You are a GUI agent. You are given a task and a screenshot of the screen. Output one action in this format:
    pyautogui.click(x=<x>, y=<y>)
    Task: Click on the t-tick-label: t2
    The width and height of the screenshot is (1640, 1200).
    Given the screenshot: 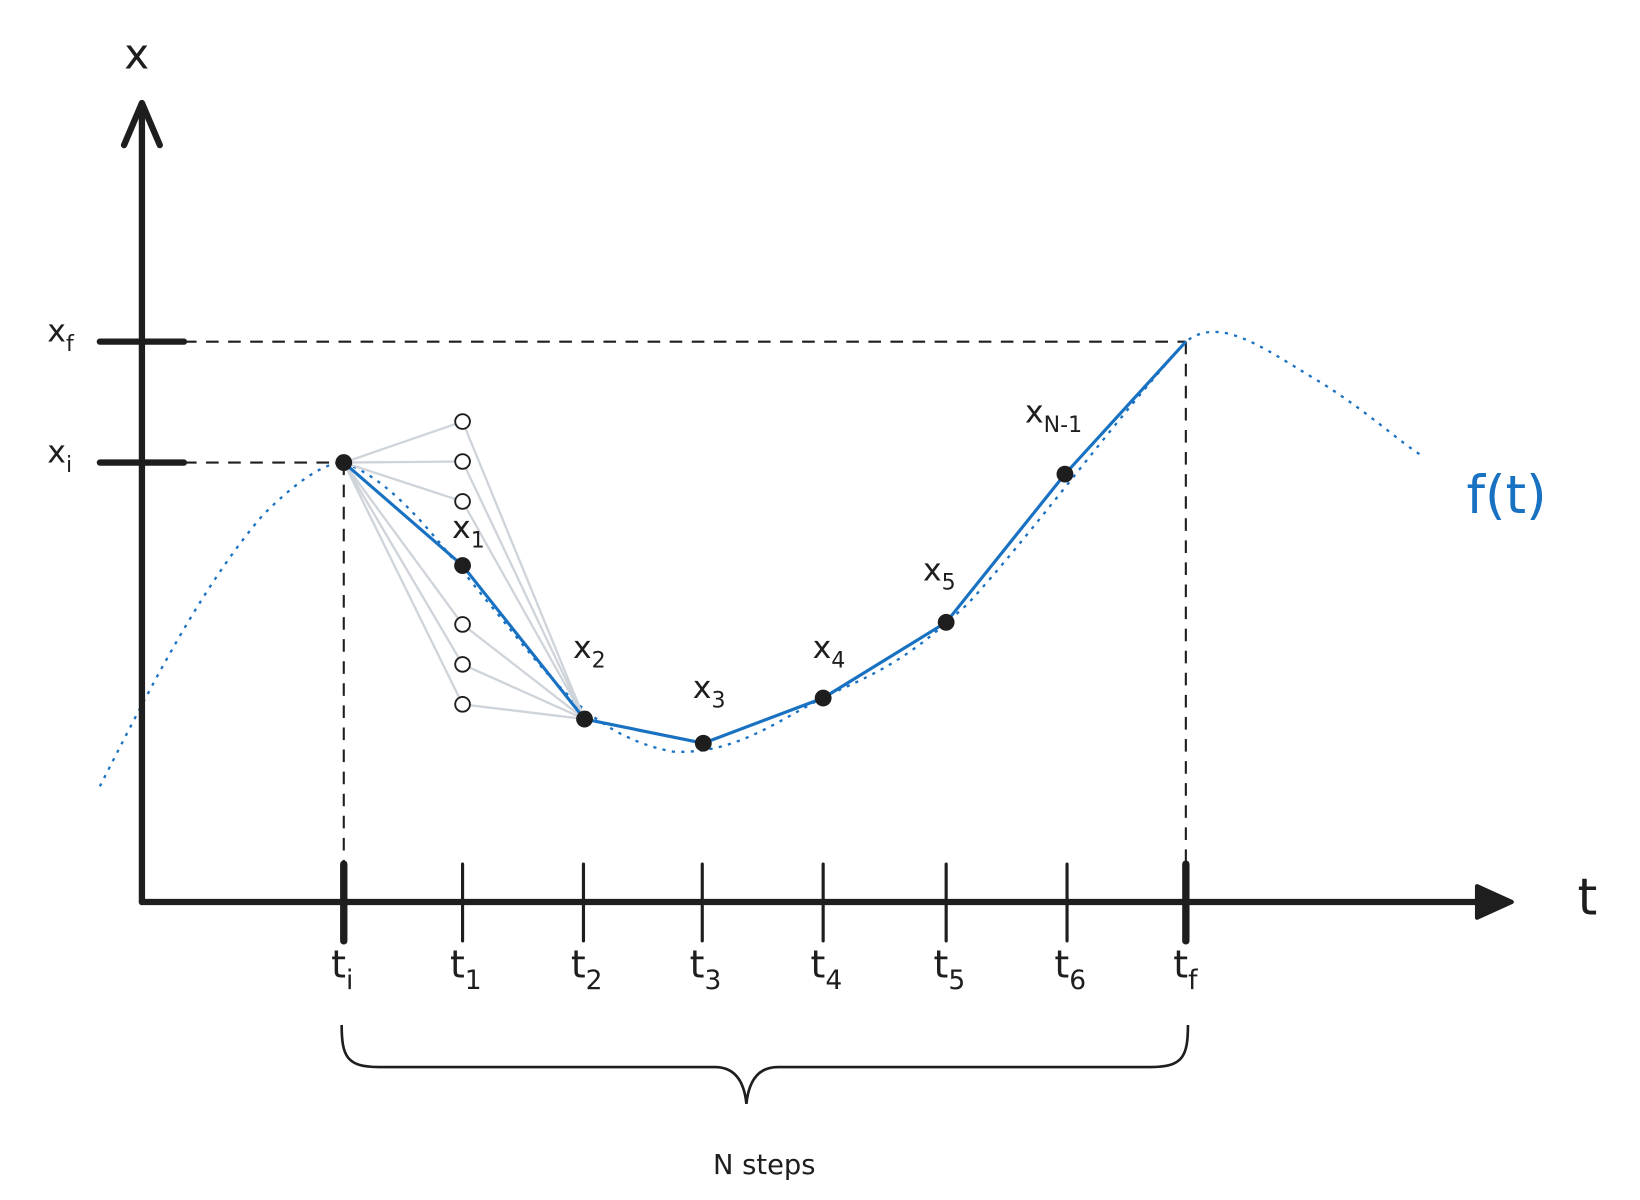 What is the action you would take?
    pyautogui.click(x=587, y=969)
    